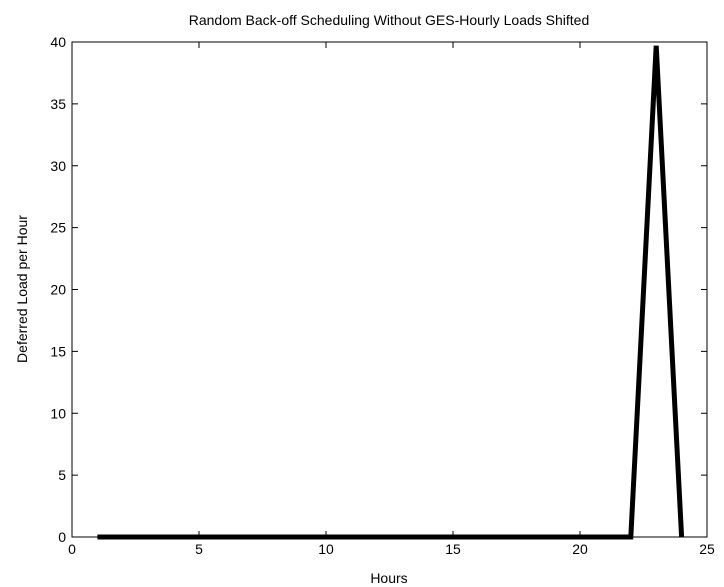 The height and width of the screenshot is (587, 724). I want to click on y-tick-label: 10, so click(58, 413).